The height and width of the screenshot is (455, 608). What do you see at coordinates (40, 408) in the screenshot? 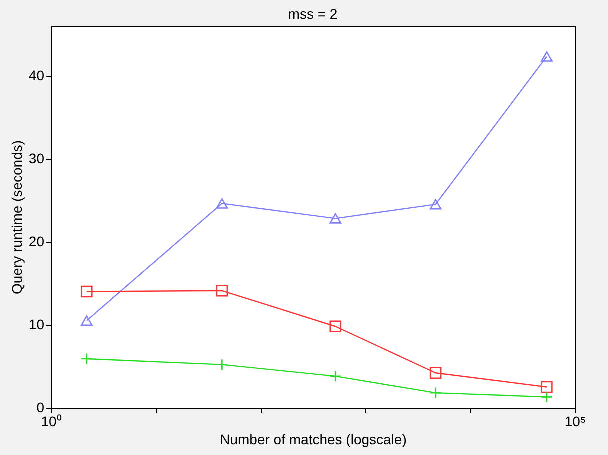
I see `y-tick-label: 0` at bounding box center [40, 408].